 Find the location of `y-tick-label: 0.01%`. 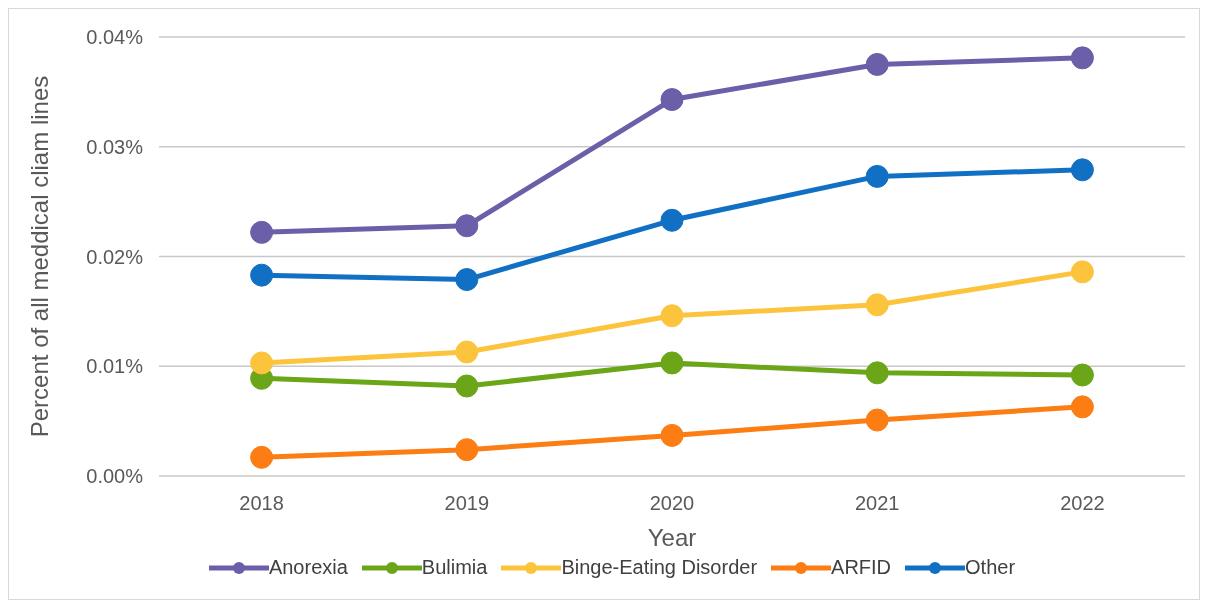

y-tick-label: 0.01% is located at coordinates (115, 366).